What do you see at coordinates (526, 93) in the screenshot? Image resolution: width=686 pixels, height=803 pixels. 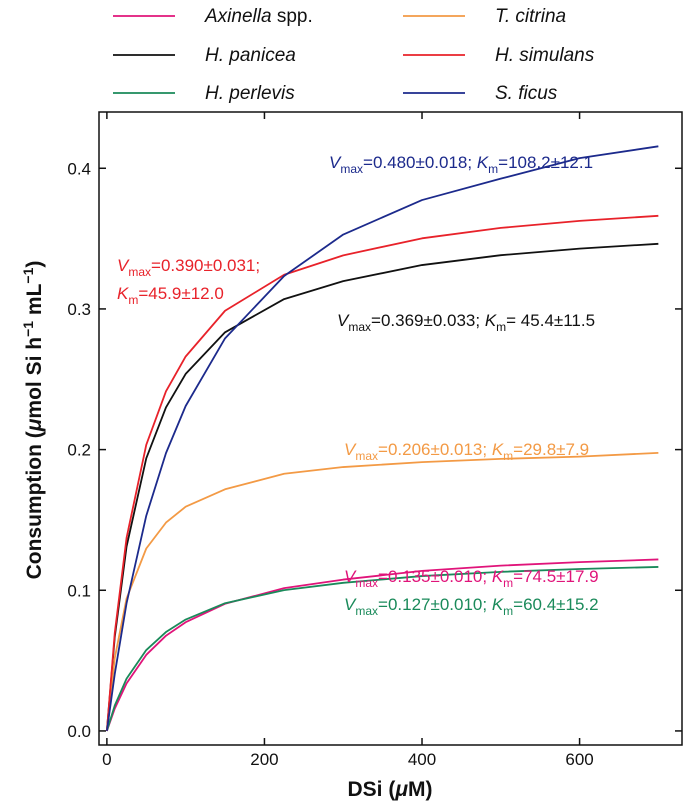 I see `legend-label: S. ficus` at bounding box center [526, 93].